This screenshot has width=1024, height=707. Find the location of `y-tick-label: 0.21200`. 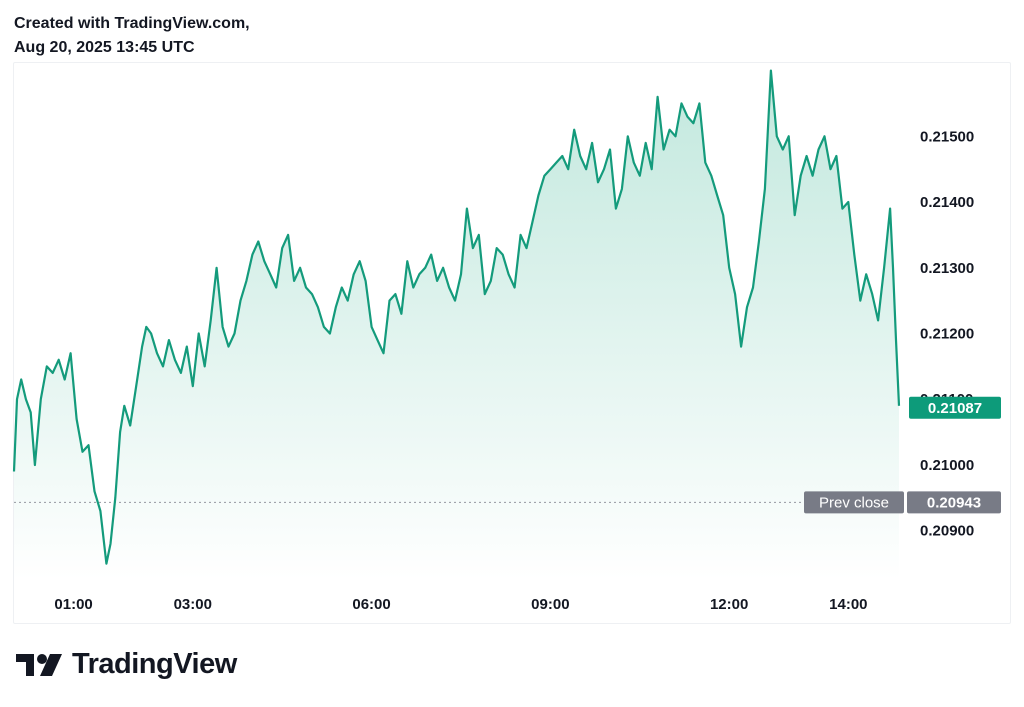

y-tick-label: 0.21200 is located at coordinates (947, 334).